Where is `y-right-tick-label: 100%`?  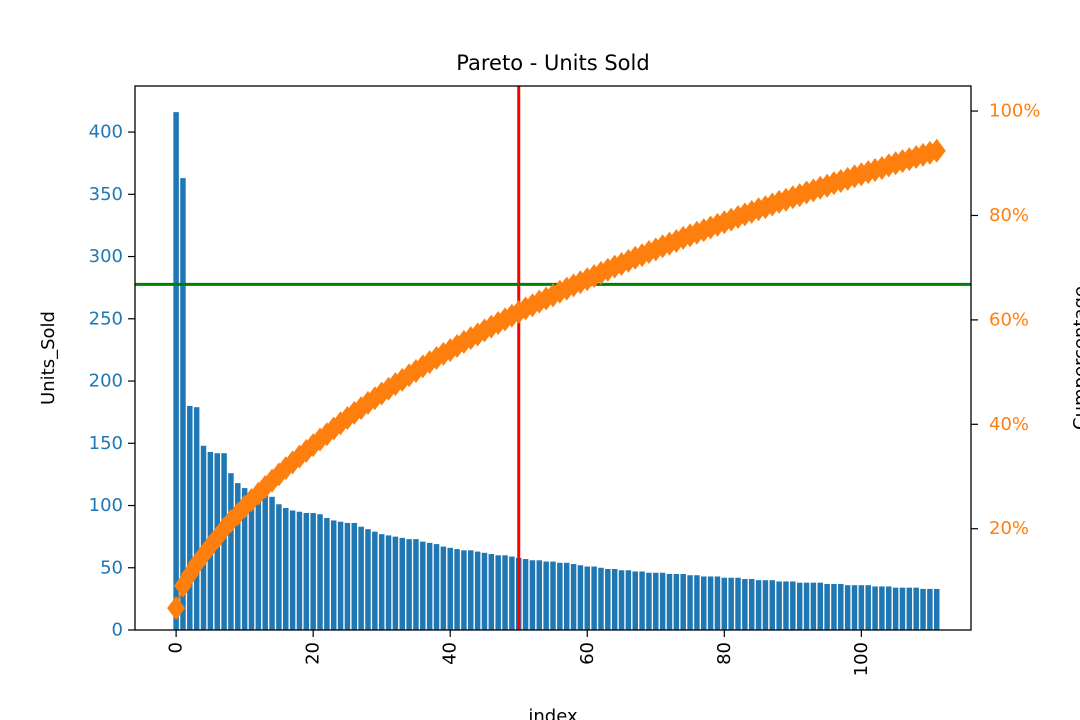
y-right-tick-label: 100% is located at coordinates (1014, 111).